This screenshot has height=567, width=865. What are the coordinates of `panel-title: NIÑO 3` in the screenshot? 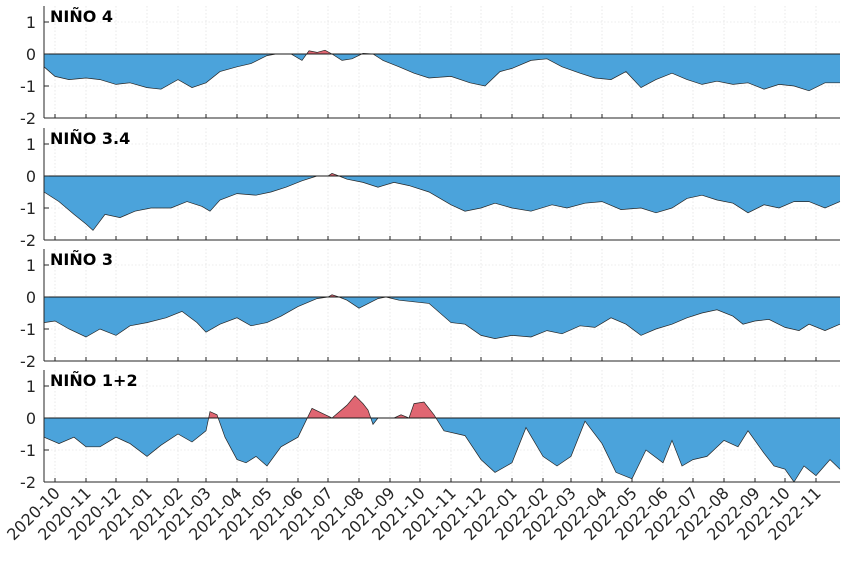 It's located at (81, 259).